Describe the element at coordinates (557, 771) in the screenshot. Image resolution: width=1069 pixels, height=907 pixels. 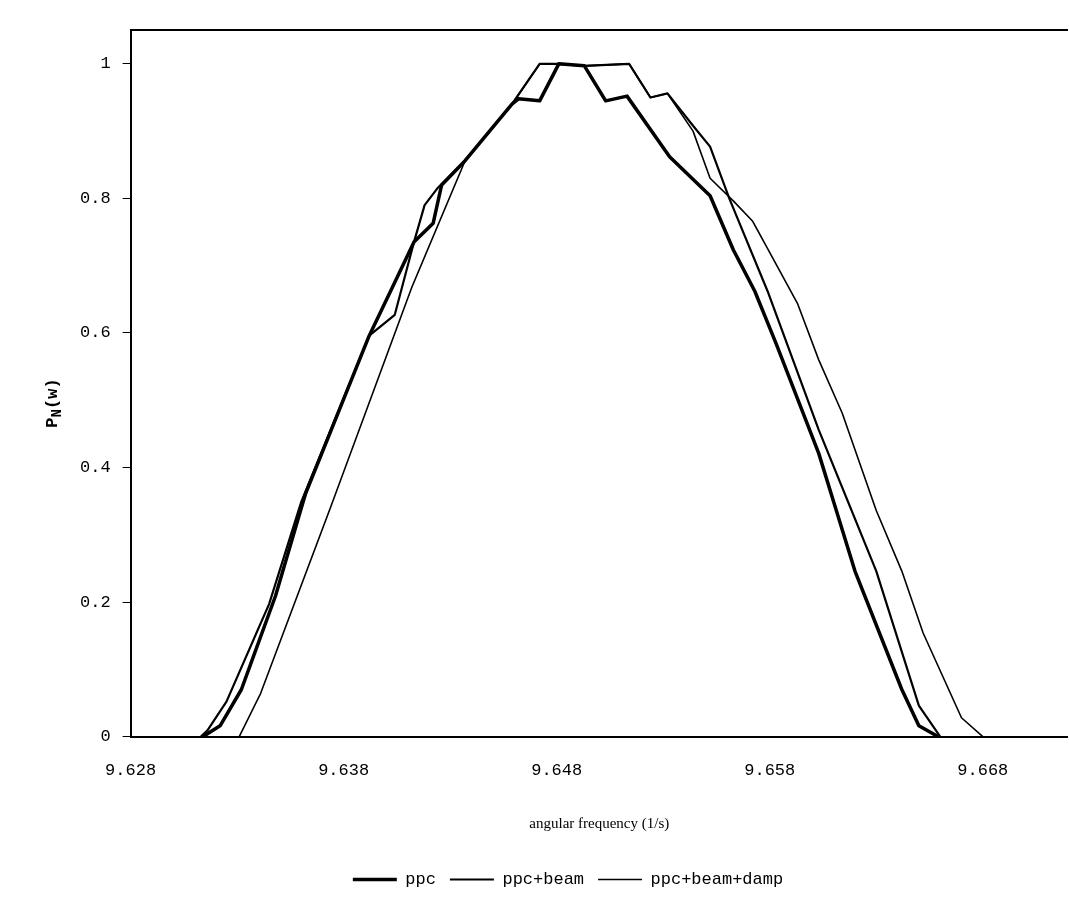
I see `x-tick-label: 9.648` at that location.